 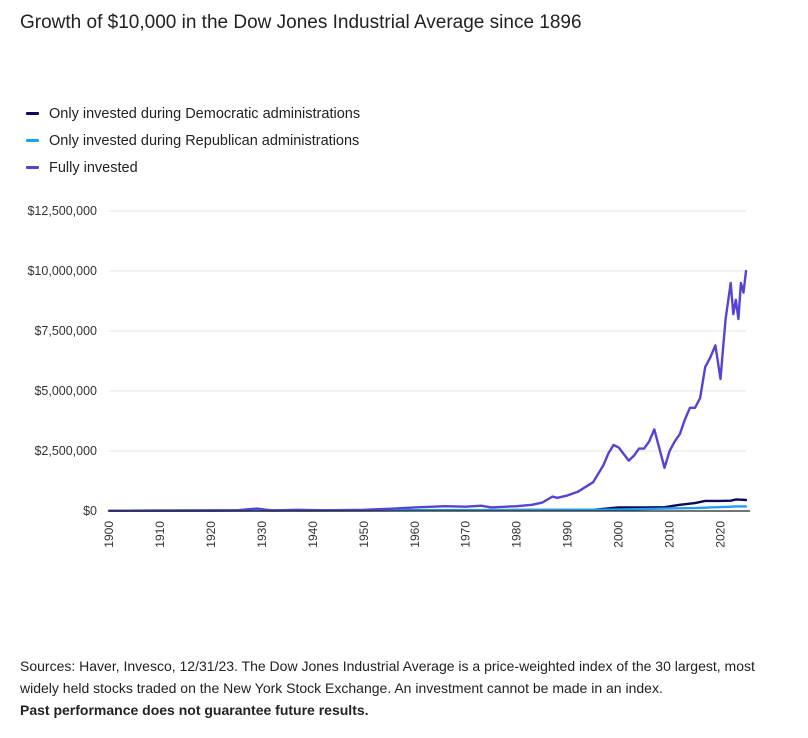 What do you see at coordinates (262, 534) in the screenshot?
I see `x-tick-label: 1930` at bounding box center [262, 534].